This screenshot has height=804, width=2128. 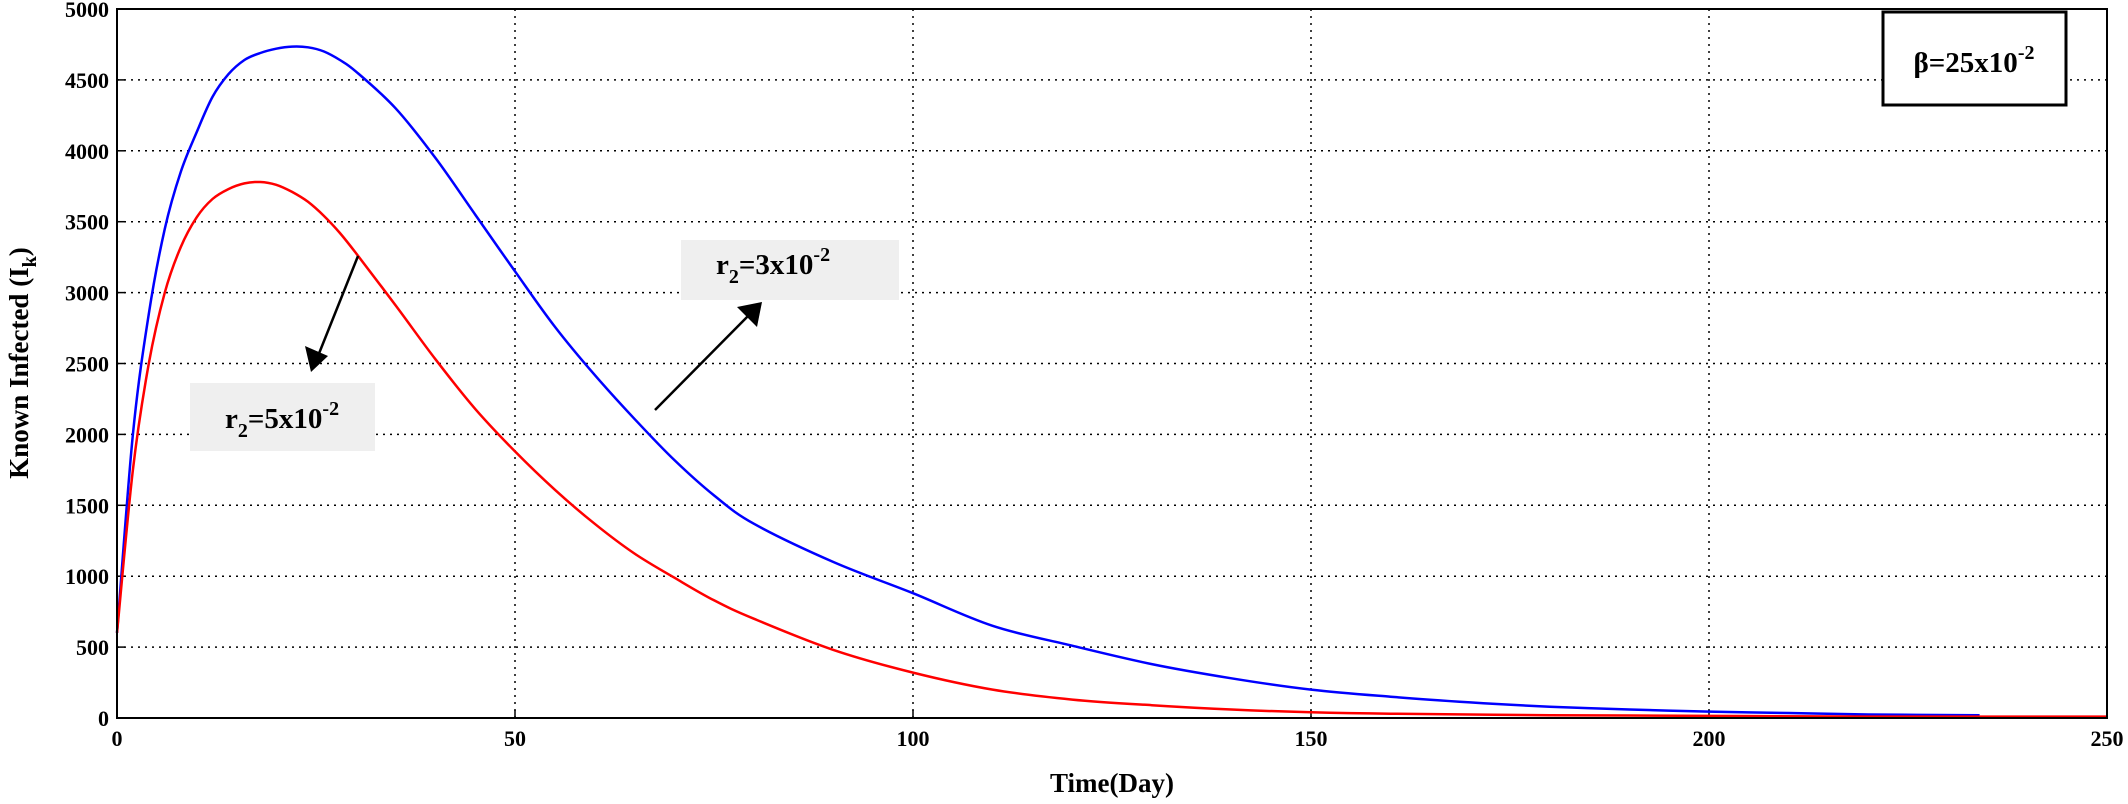 What do you see at coordinates (1311, 738) in the screenshot?
I see `x-tick-label: 150` at bounding box center [1311, 738].